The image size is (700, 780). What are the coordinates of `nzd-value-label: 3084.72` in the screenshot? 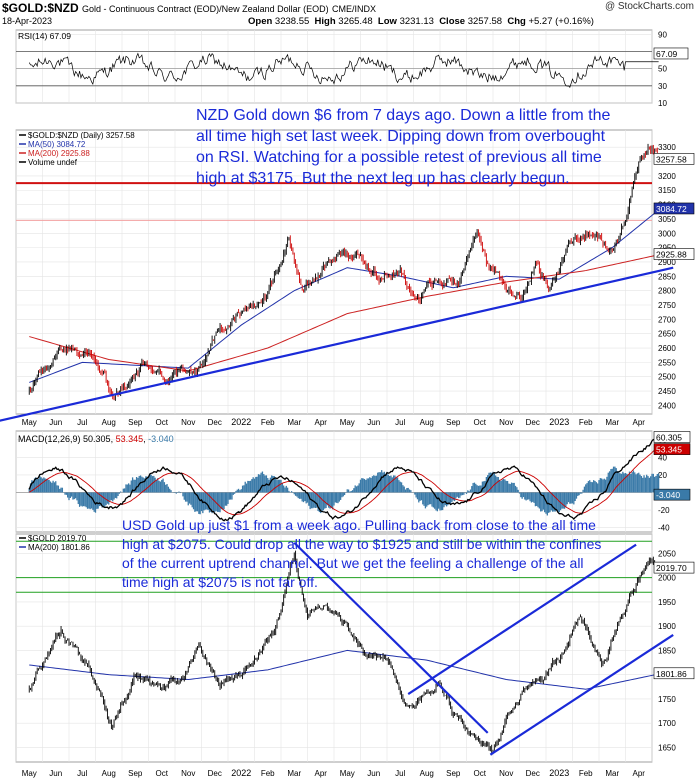 It's located at (671, 209).